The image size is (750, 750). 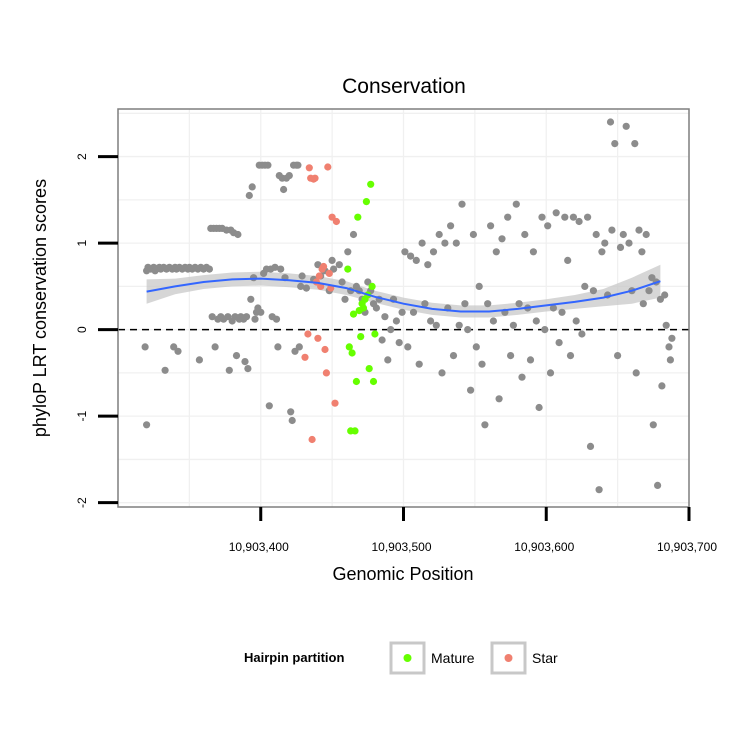 I want to click on legend-key-star, so click(x=508, y=658).